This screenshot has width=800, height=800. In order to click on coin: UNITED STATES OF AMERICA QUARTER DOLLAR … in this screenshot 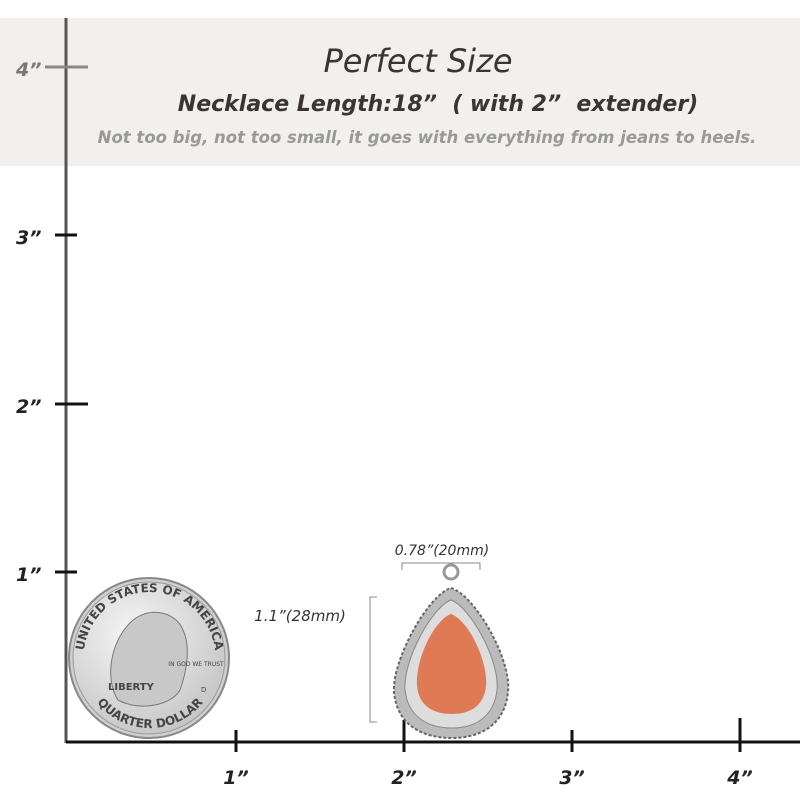, I will do `click(149, 658)`.